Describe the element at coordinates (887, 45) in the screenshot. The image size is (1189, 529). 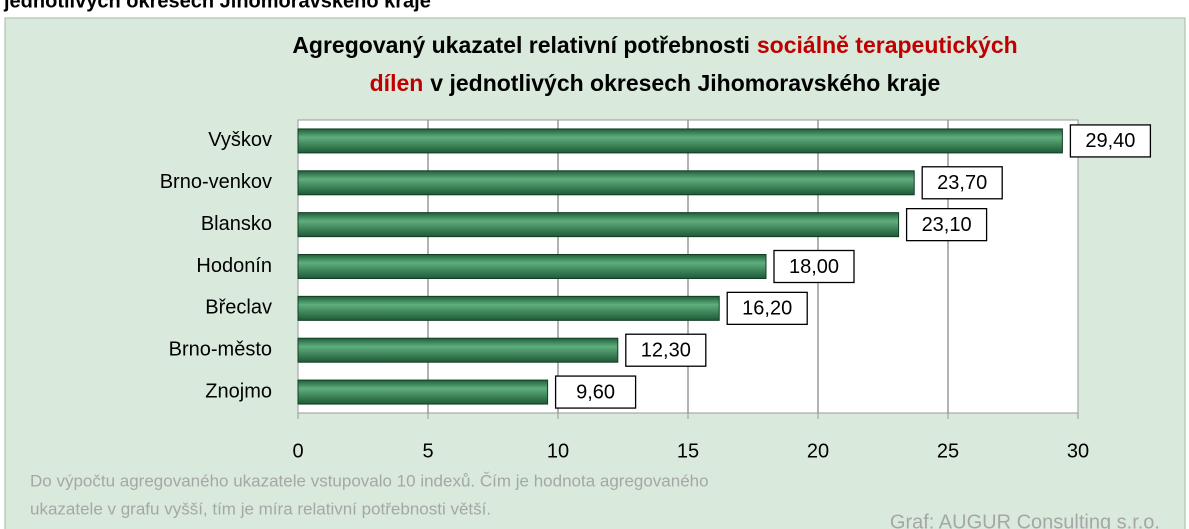
I see `title-part: sociálně terapeutických` at that location.